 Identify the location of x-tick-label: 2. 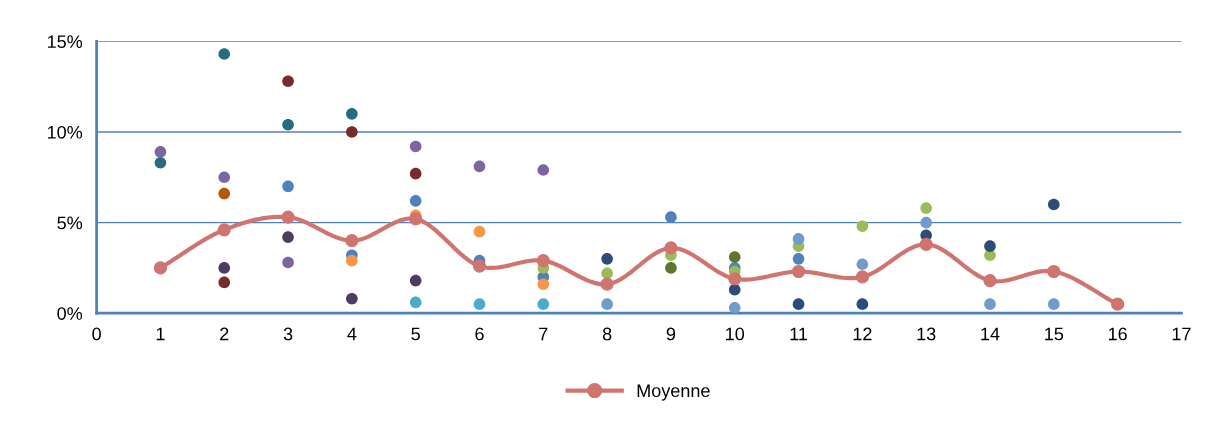
(224, 334).